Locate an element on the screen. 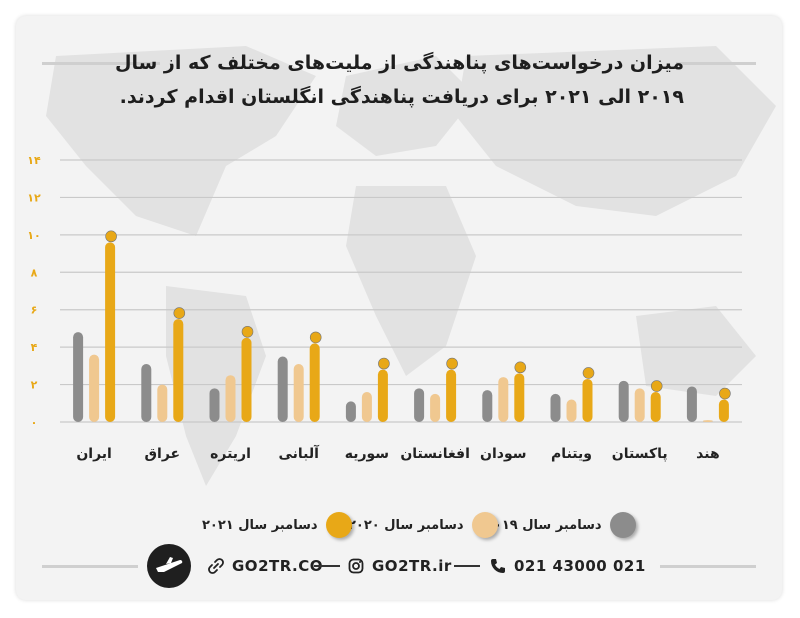 This screenshot has width=800, height=618. instagram-icon is located at coordinates (356, 566).